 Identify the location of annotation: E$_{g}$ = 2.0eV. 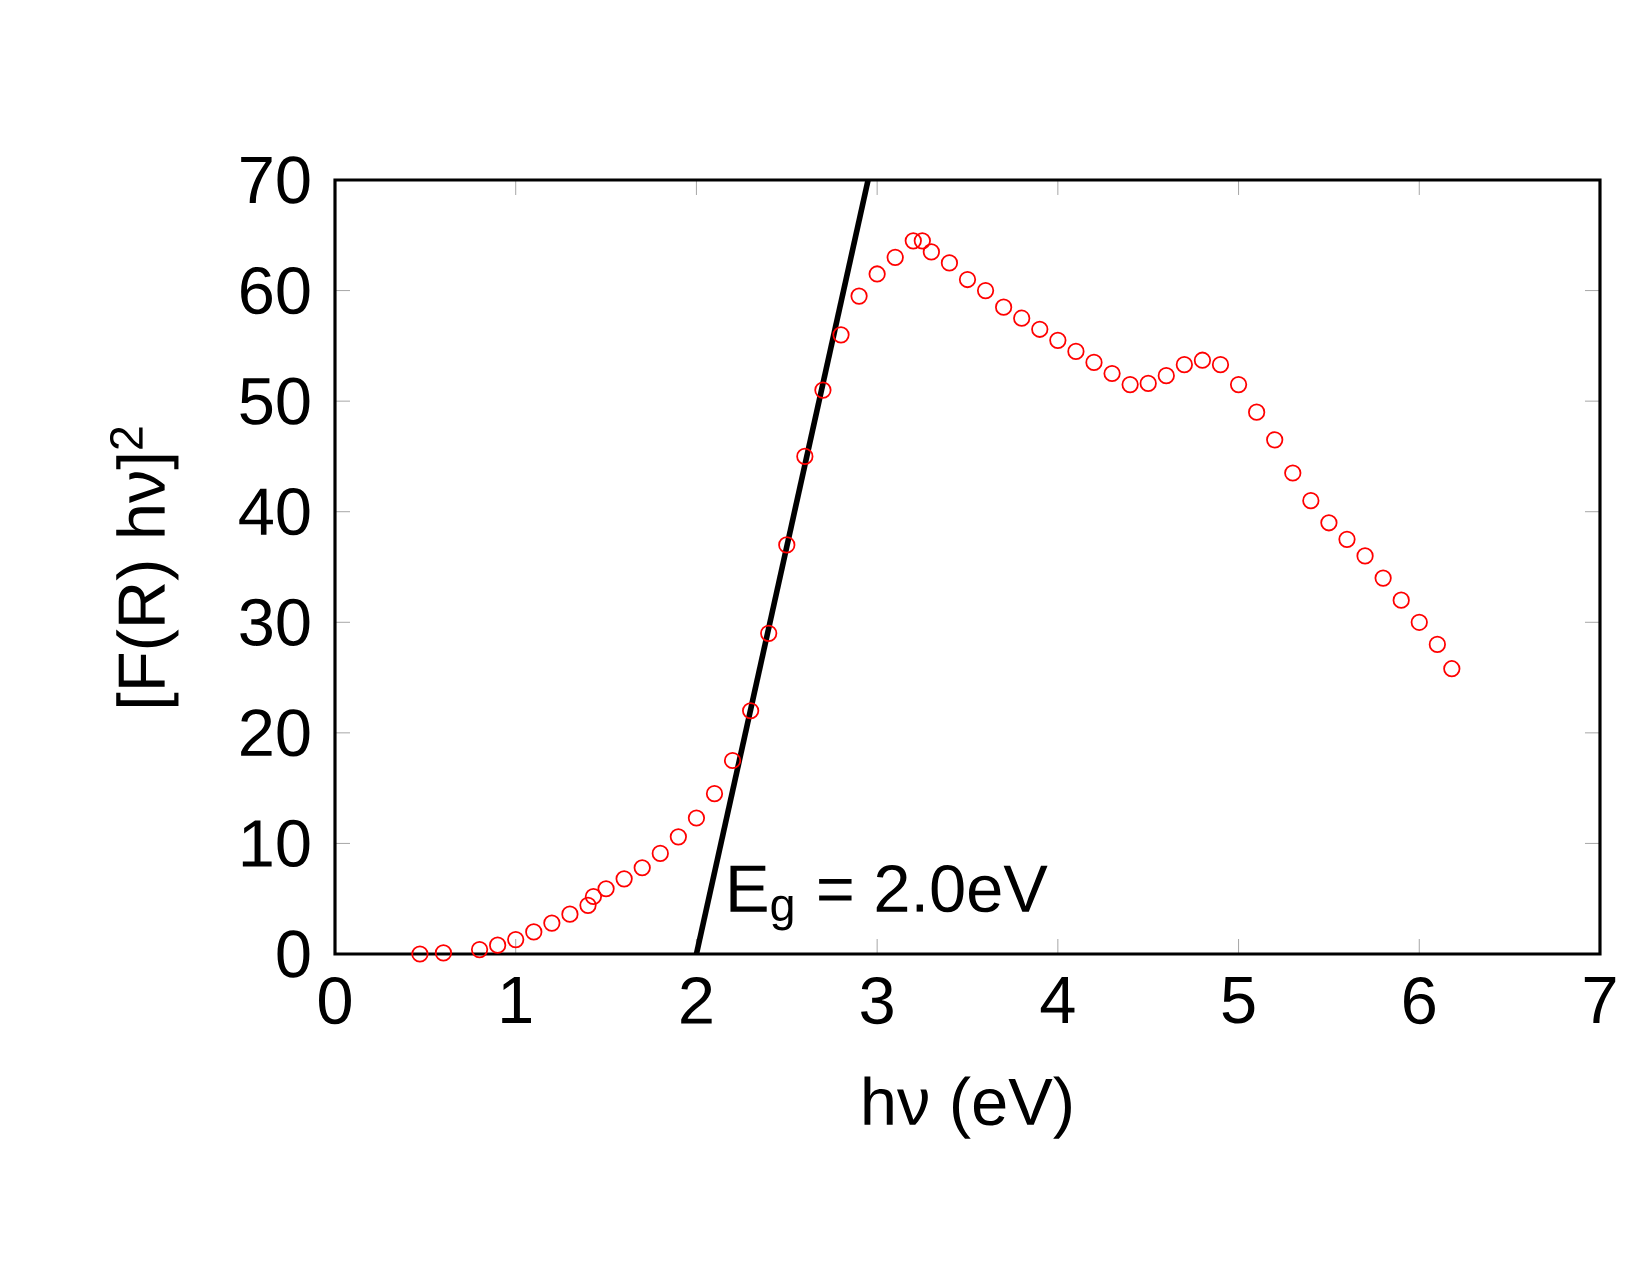
(889, 897).